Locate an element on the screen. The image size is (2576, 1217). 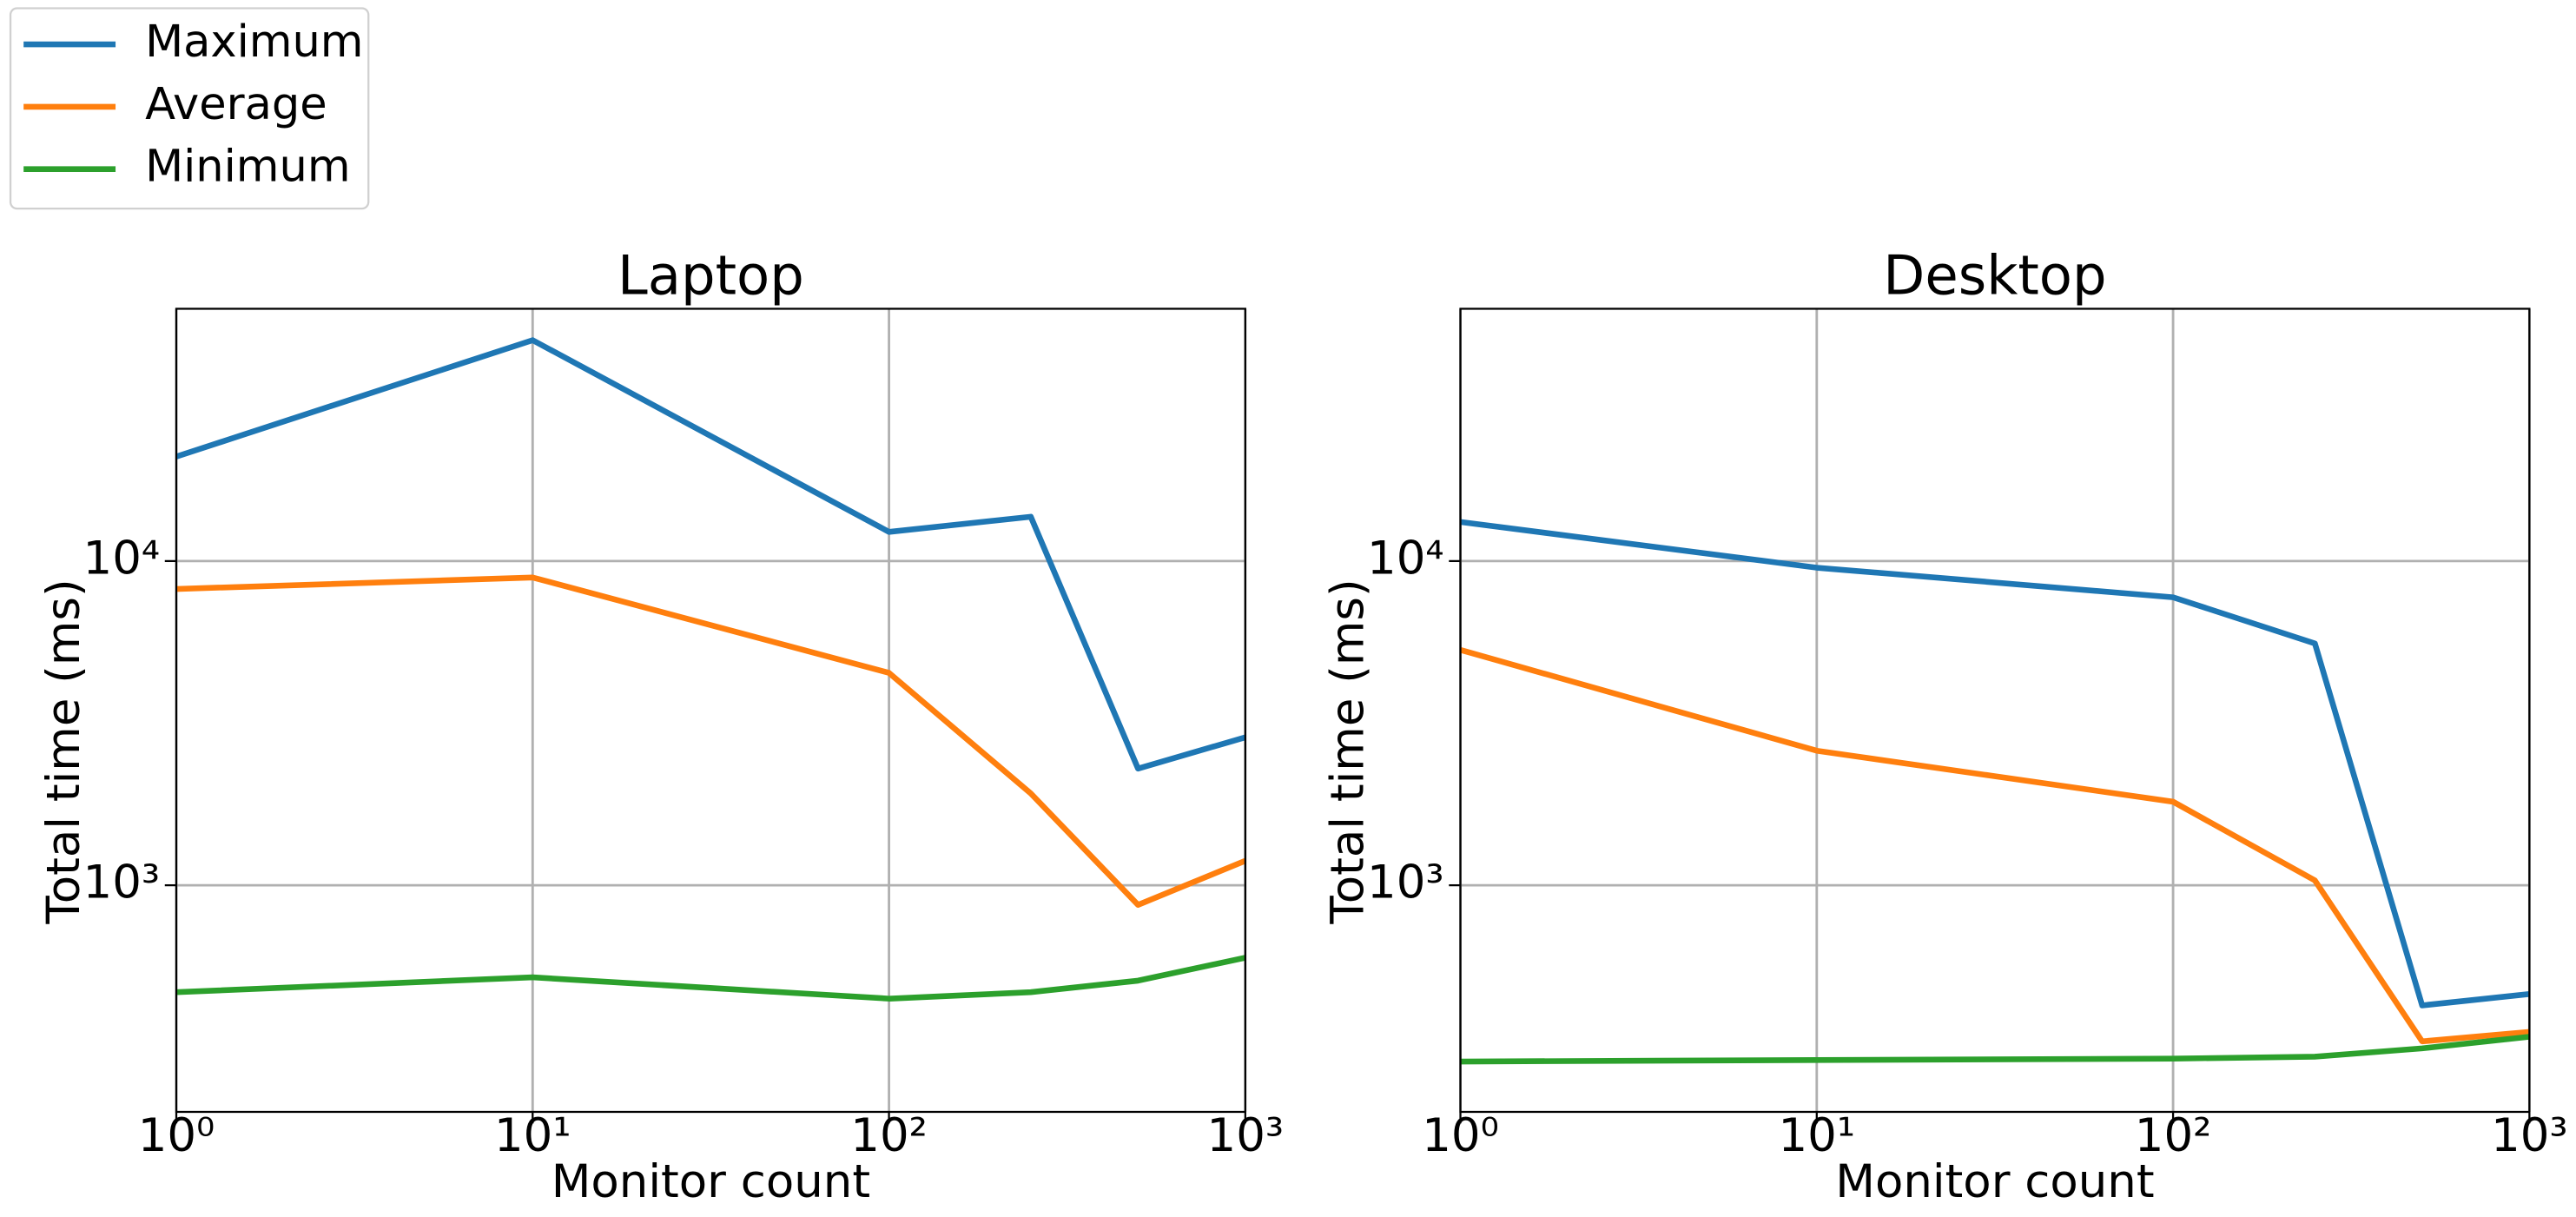
legend: Maximum Average Minimum is located at coordinates (190, 108).